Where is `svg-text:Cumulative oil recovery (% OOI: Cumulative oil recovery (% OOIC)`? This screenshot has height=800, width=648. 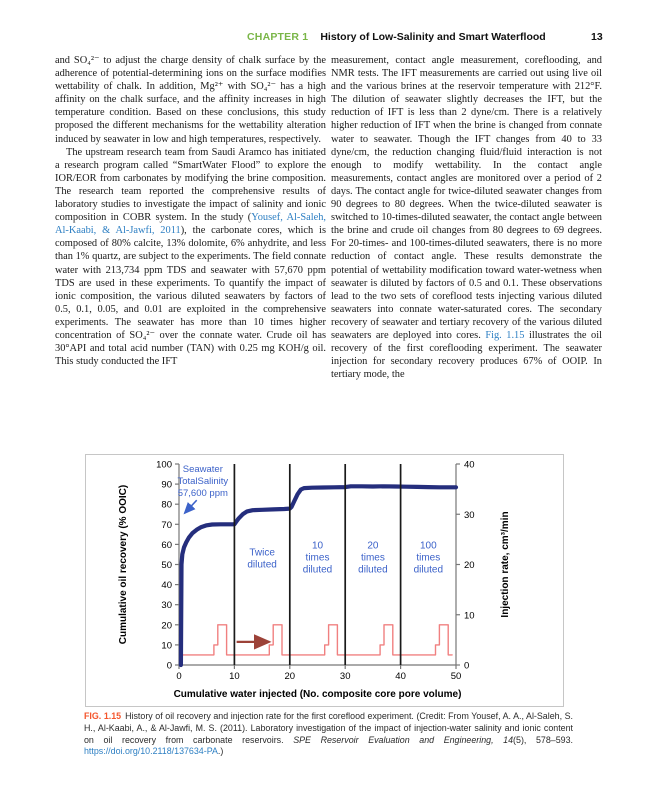
svg-text:Cumulative oil recovery (% OOI: Cumulative oil recovery (% OOIC) is located at coordinates (123, 565).